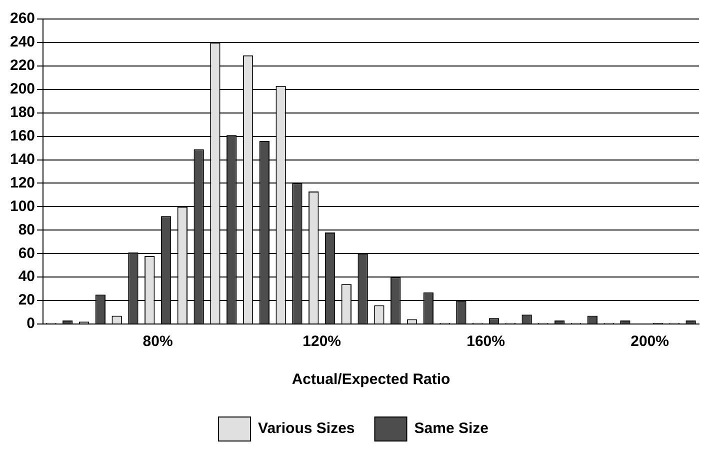 This screenshot has height=459, width=711. What do you see at coordinates (23, 42) in the screenshot?
I see `y-tick-label: 240` at bounding box center [23, 42].